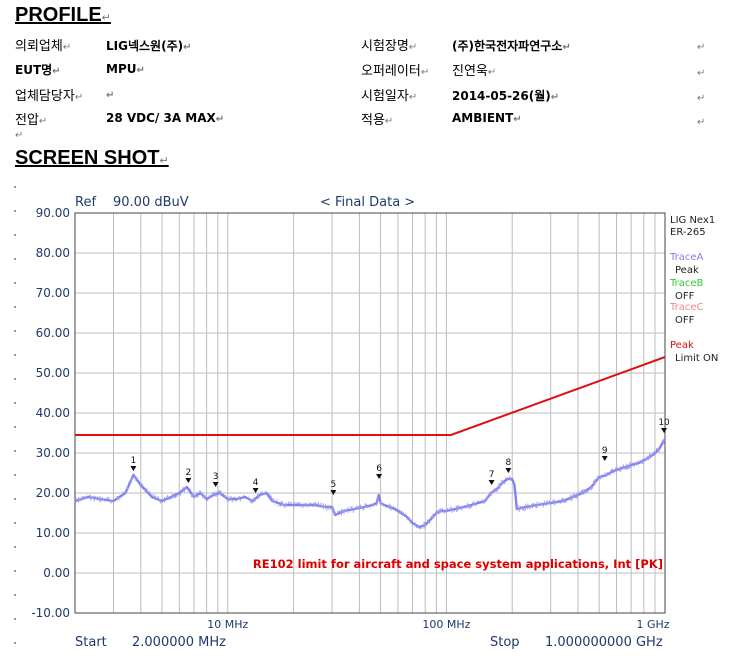 This screenshot has height=662, width=738. I want to click on y-tick-label: 80.00, so click(53, 253).